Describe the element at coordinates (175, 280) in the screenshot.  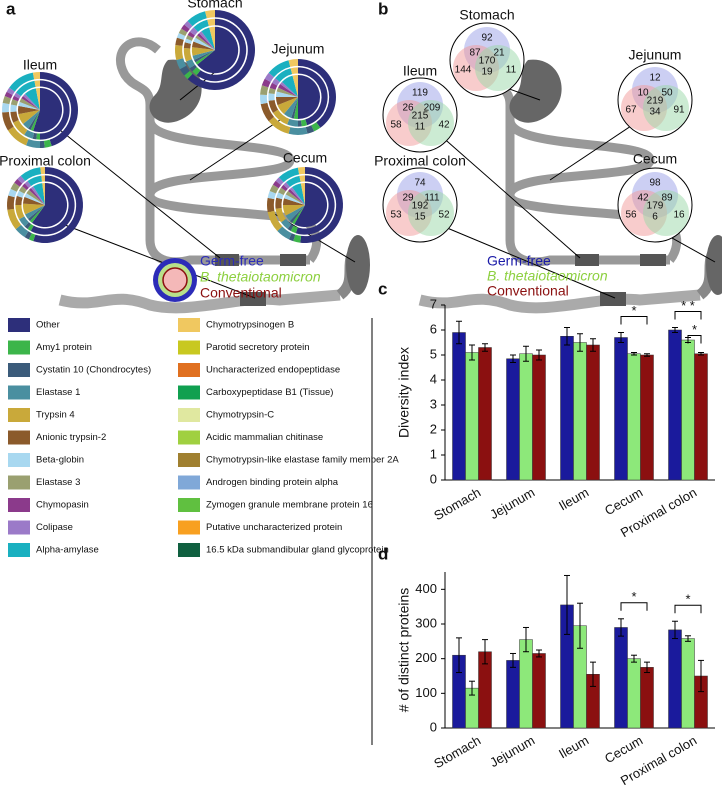
I see `key-ring` at that location.